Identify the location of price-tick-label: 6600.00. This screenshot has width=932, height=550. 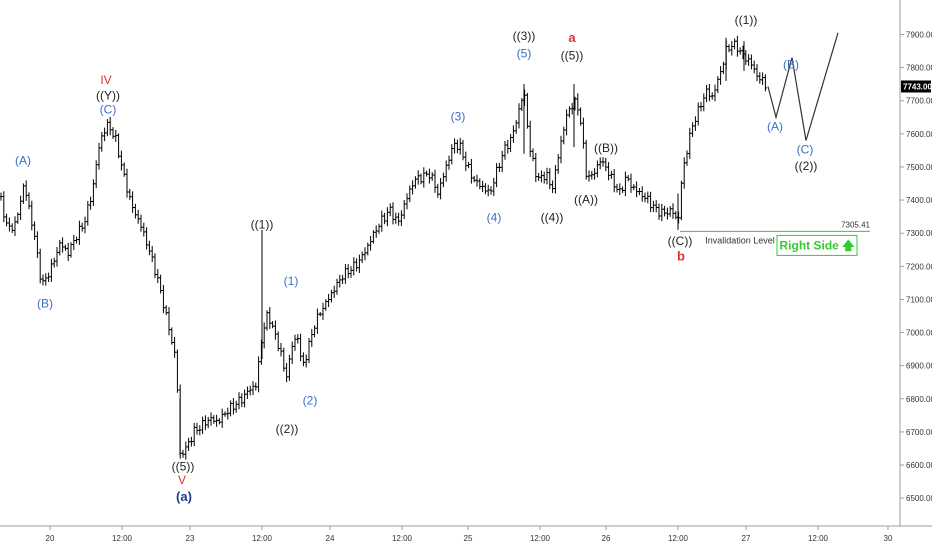
(919, 465).